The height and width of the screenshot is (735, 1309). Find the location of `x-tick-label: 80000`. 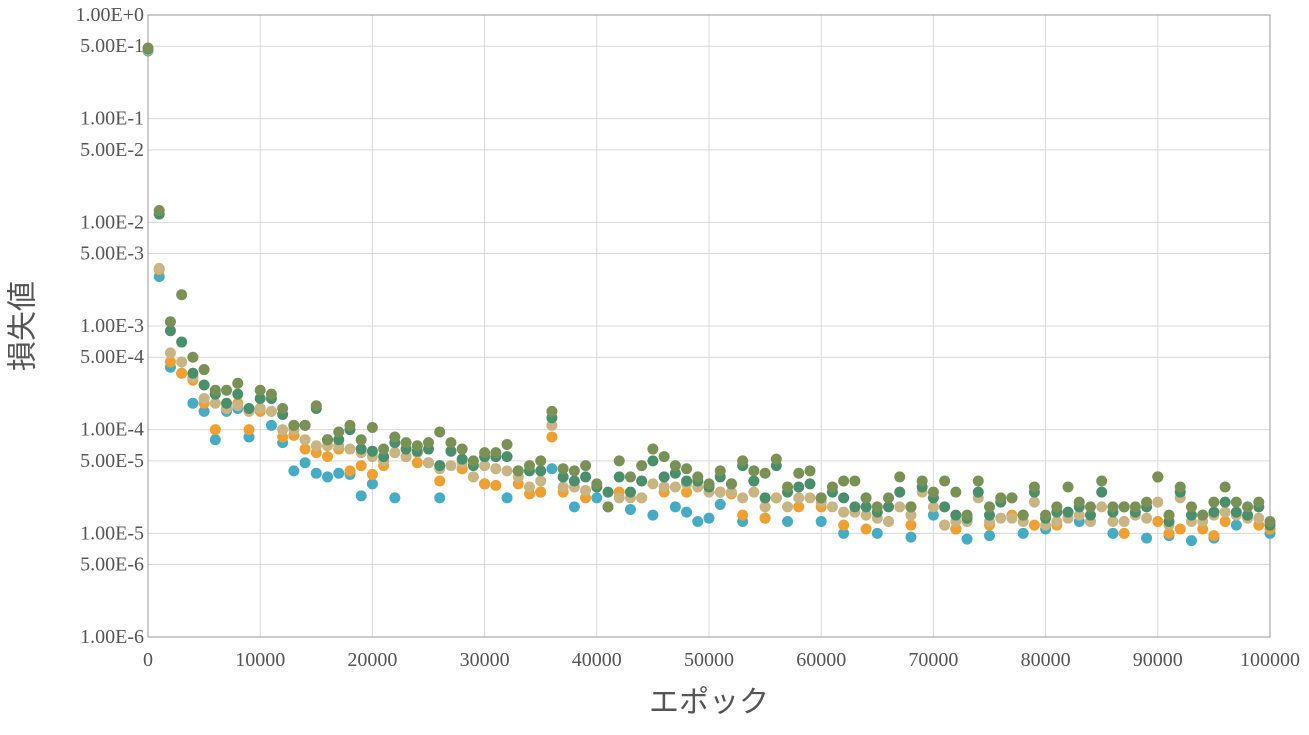

x-tick-label: 80000 is located at coordinates (1046, 660).